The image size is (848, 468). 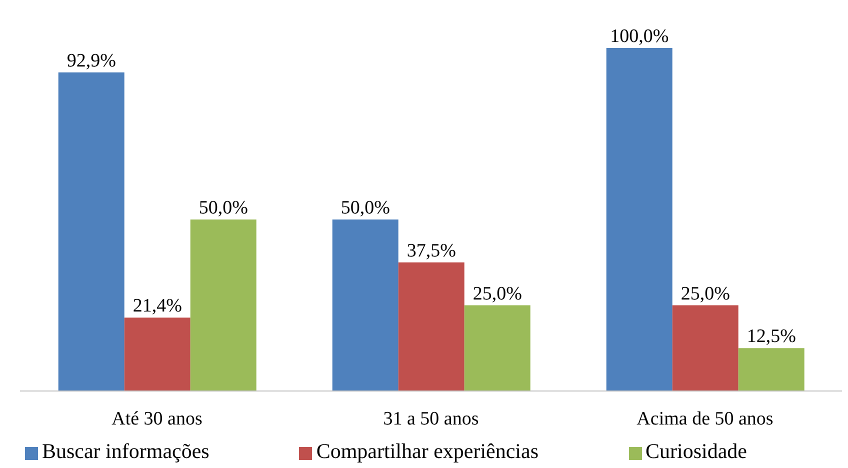 What do you see at coordinates (431, 251) in the screenshot?
I see `data-label: 37,5%` at bounding box center [431, 251].